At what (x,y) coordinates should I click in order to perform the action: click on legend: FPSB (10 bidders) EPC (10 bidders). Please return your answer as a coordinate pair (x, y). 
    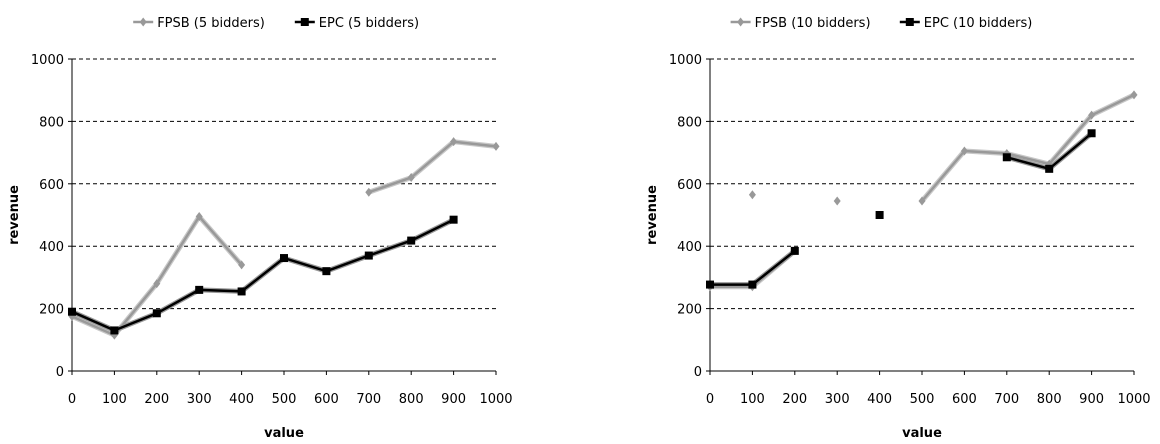
    Looking at the image, I should click on (881, 23).